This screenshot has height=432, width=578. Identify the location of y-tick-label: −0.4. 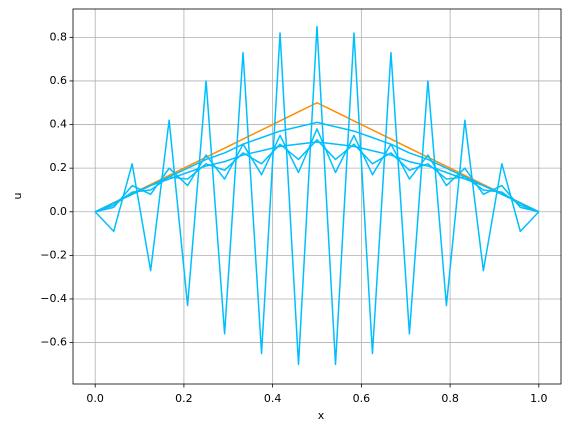
(53, 298).